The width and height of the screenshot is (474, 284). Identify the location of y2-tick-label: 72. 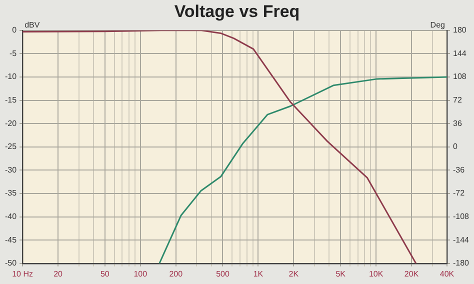
(457, 100).